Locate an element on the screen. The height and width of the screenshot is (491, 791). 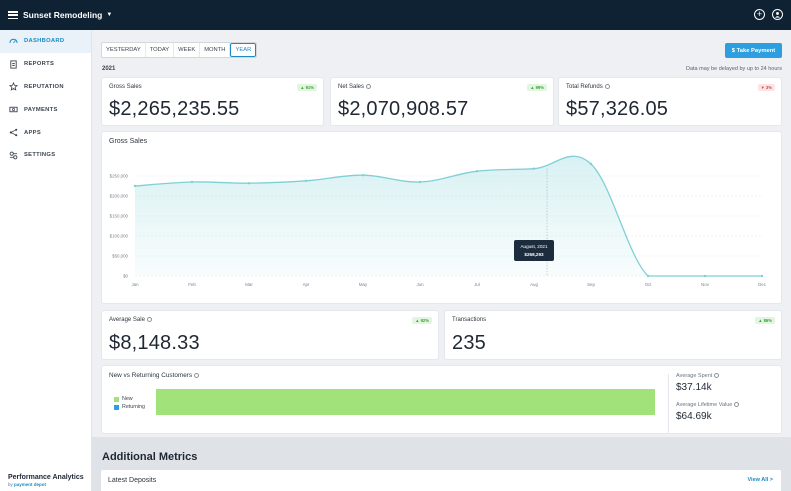
tab-yesterday: YESTERDAY is located at coordinates (124, 50).